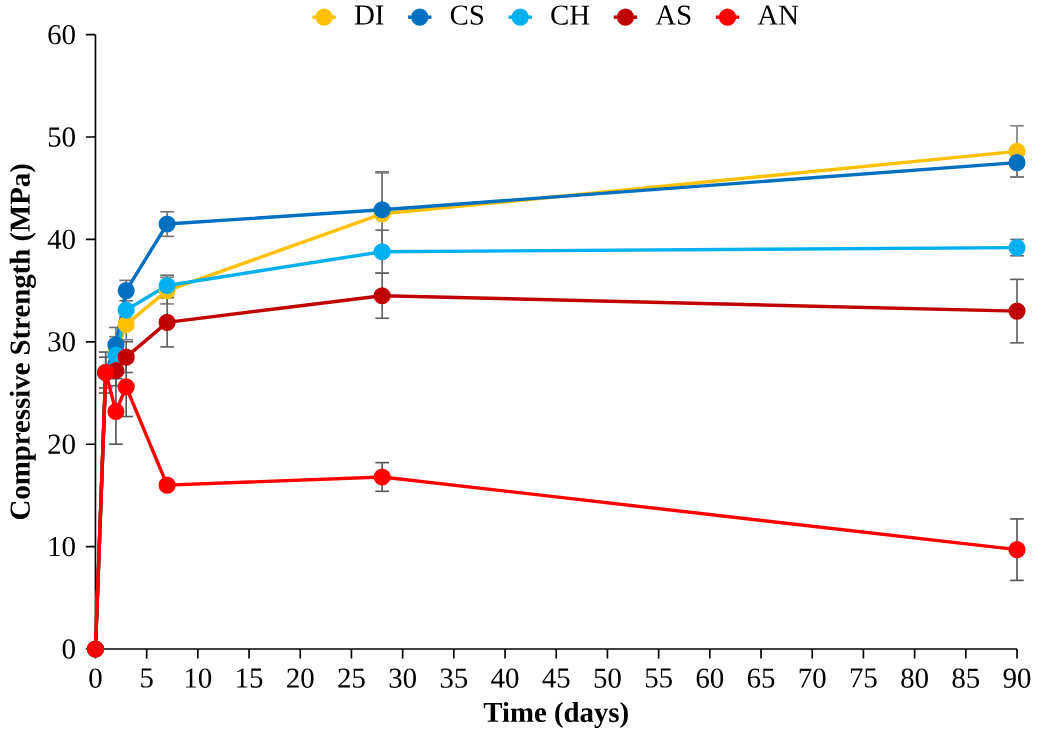  What do you see at coordinates (812, 678) in the screenshot?
I see `x-tick-label: 70` at bounding box center [812, 678].